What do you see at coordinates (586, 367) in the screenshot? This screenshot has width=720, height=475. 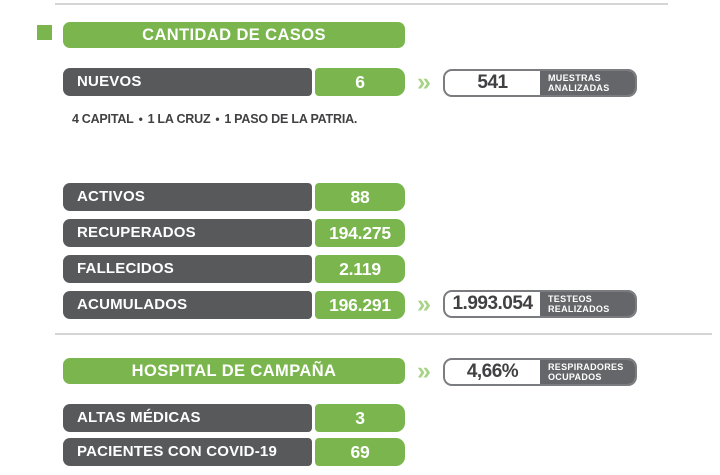 I see `respiradores-label-line1: RESPIRADORES` at bounding box center [586, 367].